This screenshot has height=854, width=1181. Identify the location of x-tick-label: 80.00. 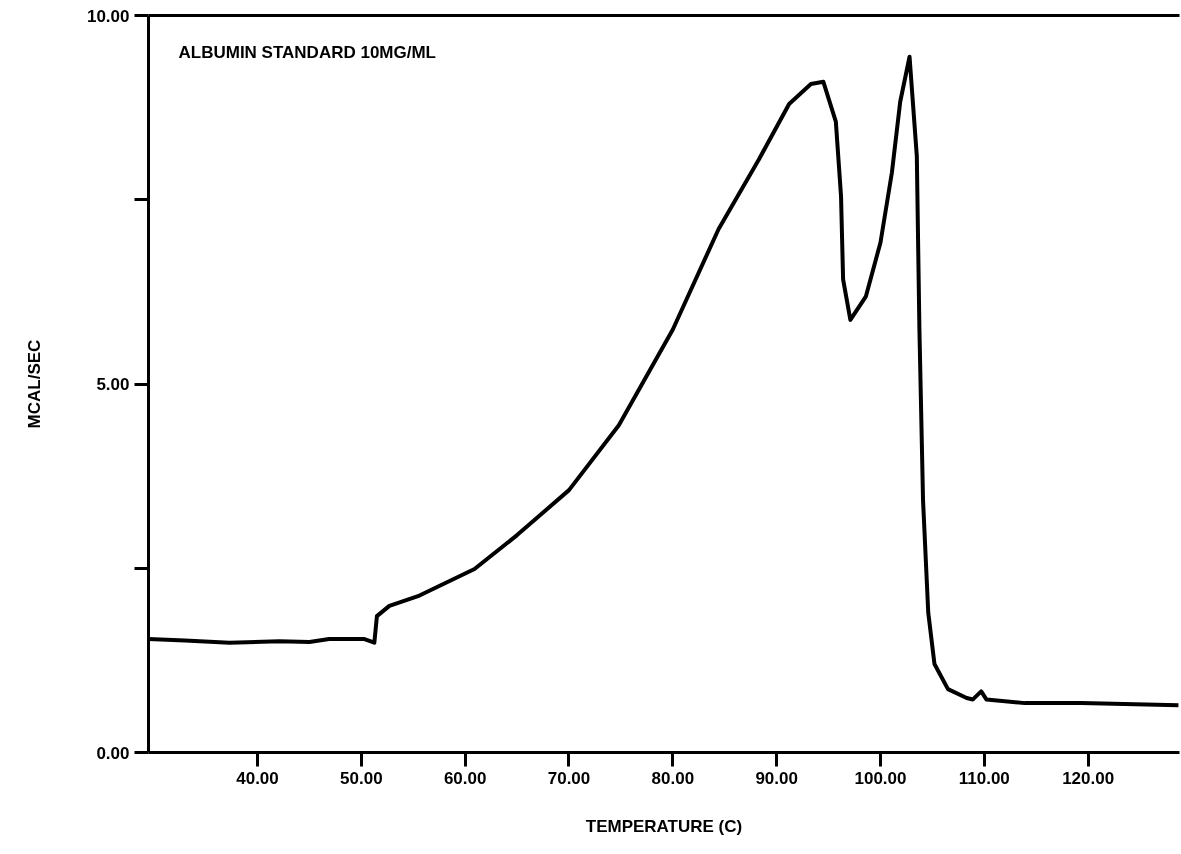
(673, 778).